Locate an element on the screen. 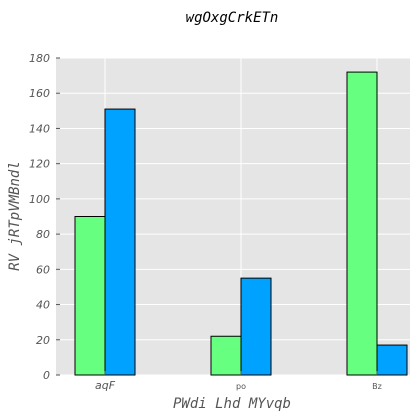 The image size is (420, 420). y-axis-label: RV jRTpVMBndl is located at coordinates (15, 216).